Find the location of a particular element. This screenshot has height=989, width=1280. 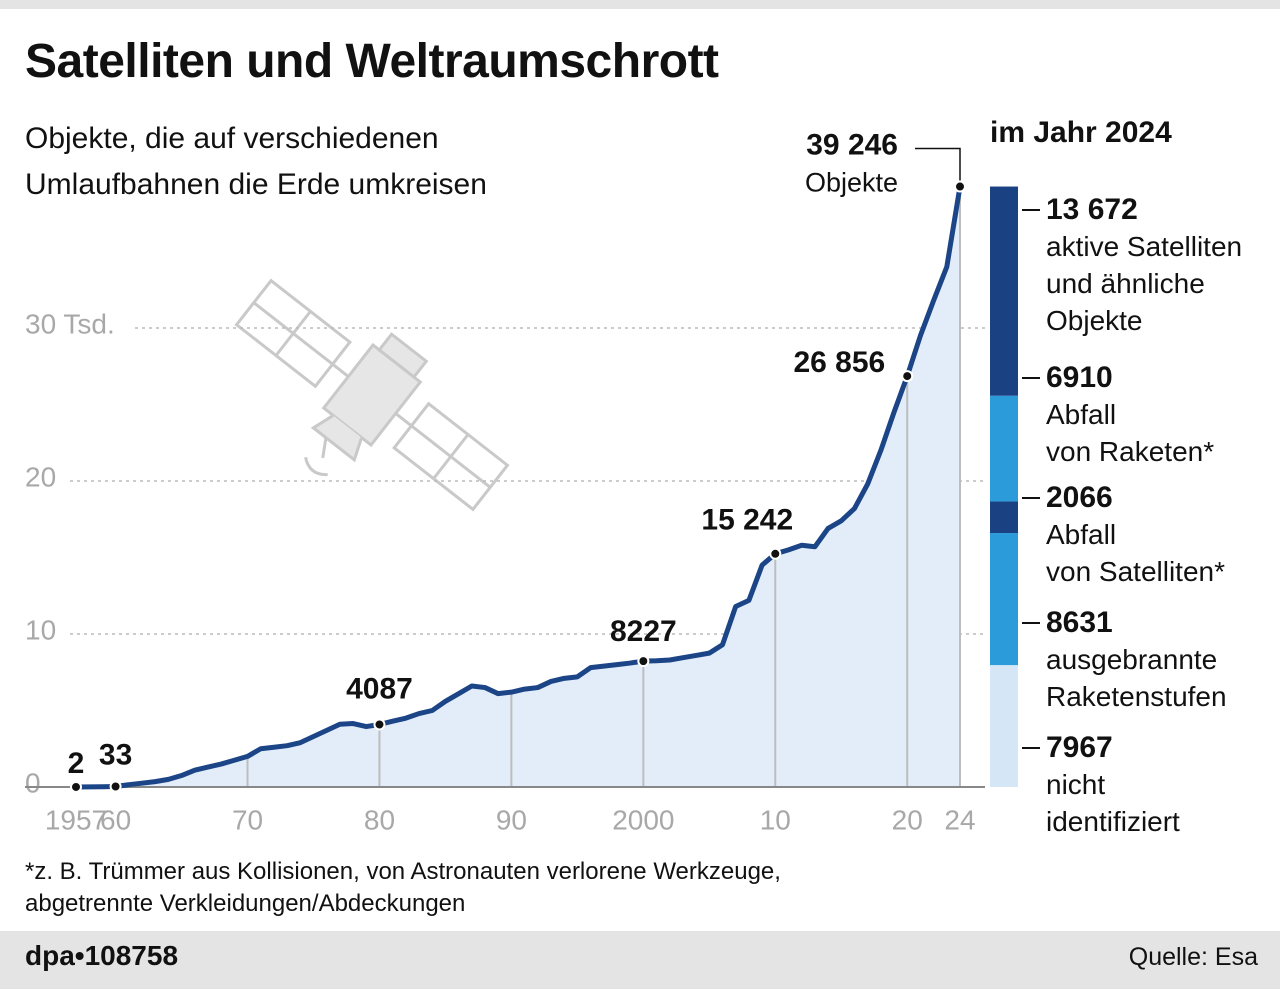

source: Quelle: Esa is located at coordinates (1193, 957).